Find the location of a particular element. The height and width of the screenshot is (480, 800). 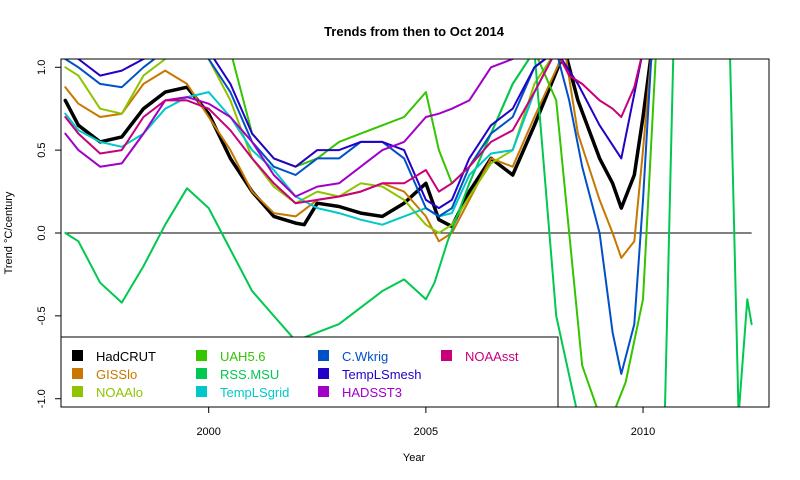

y-tick-label: -1.0 is located at coordinates (42, 398).